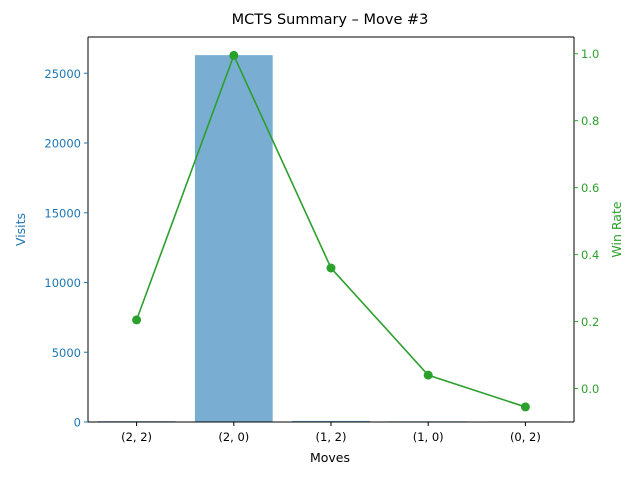 This screenshot has width=640, height=480. Describe the element at coordinates (590, 121) in the screenshot. I see `right-y-tick-label: 0.8` at that location.